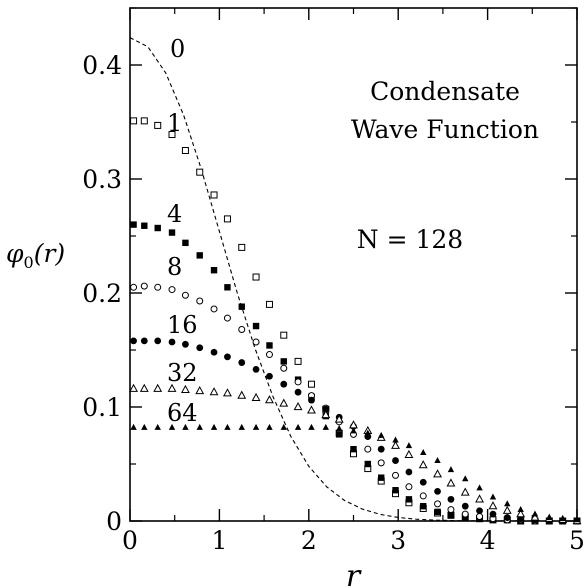 This screenshot has width=584, height=588. What do you see at coordinates (177, 49) in the screenshot?
I see `series-label-0: 0` at bounding box center [177, 49].